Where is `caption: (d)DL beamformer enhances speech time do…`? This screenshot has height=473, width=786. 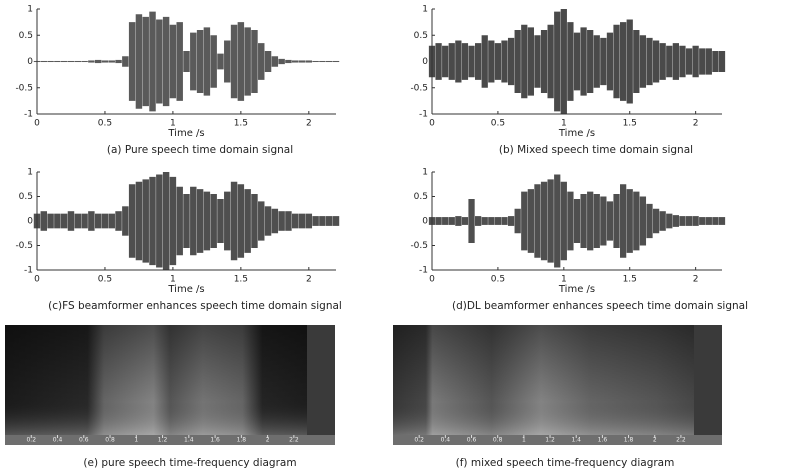 caption: (d)DL beamformer enhances speech time do… is located at coordinates (600, 306).